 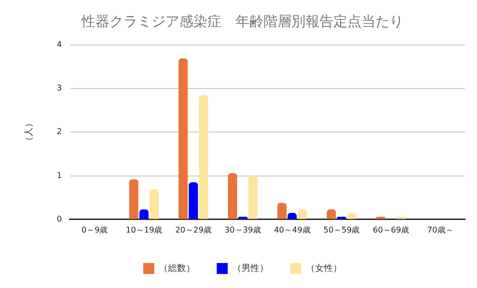 I want to click on x-tick-label: 0～9歳, so click(x=94, y=229).